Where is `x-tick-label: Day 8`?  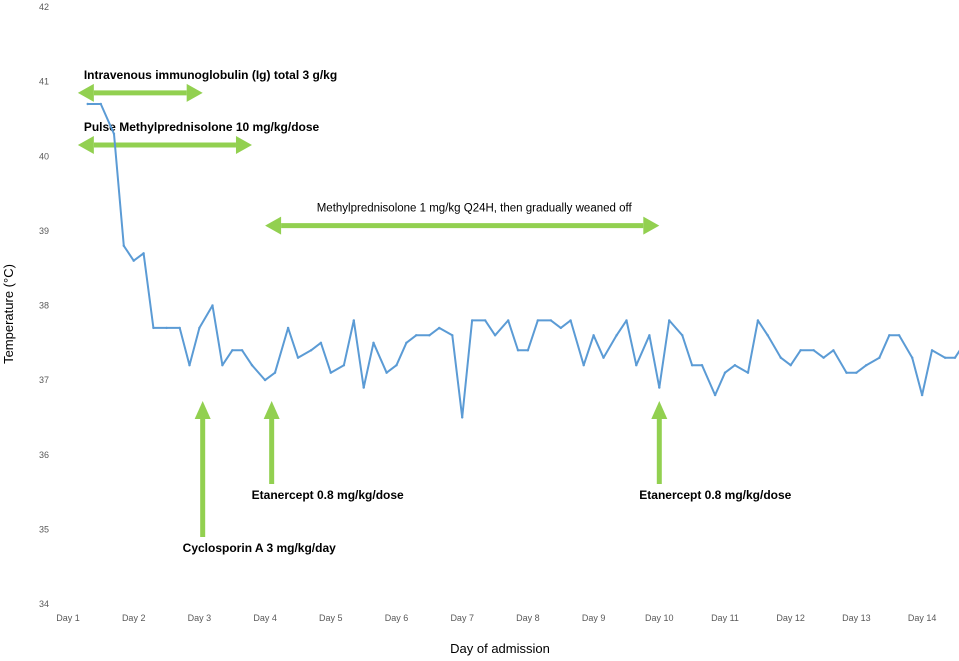 x-tick-label: Day 8 is located at coordinates (528, 618).